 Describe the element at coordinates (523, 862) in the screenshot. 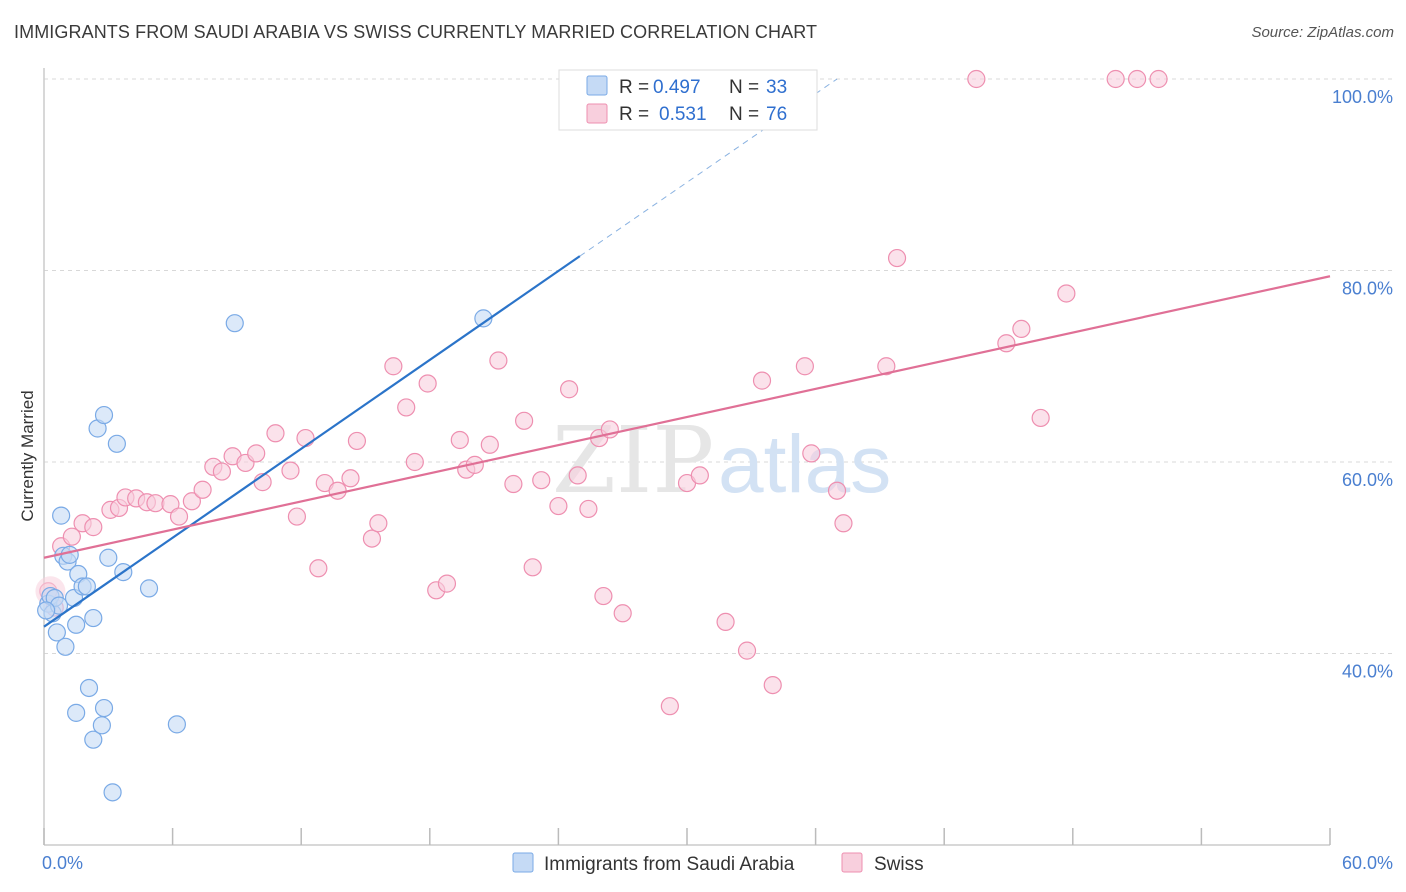

I see `bottom-legend-swatch-saudi` at that location.